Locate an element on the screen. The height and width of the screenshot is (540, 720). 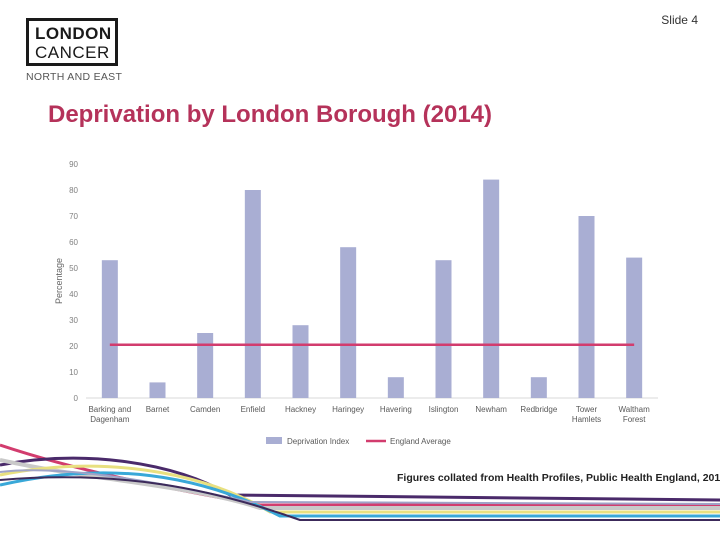
x-tick-label: Camden is located at coordinates (205, 409).